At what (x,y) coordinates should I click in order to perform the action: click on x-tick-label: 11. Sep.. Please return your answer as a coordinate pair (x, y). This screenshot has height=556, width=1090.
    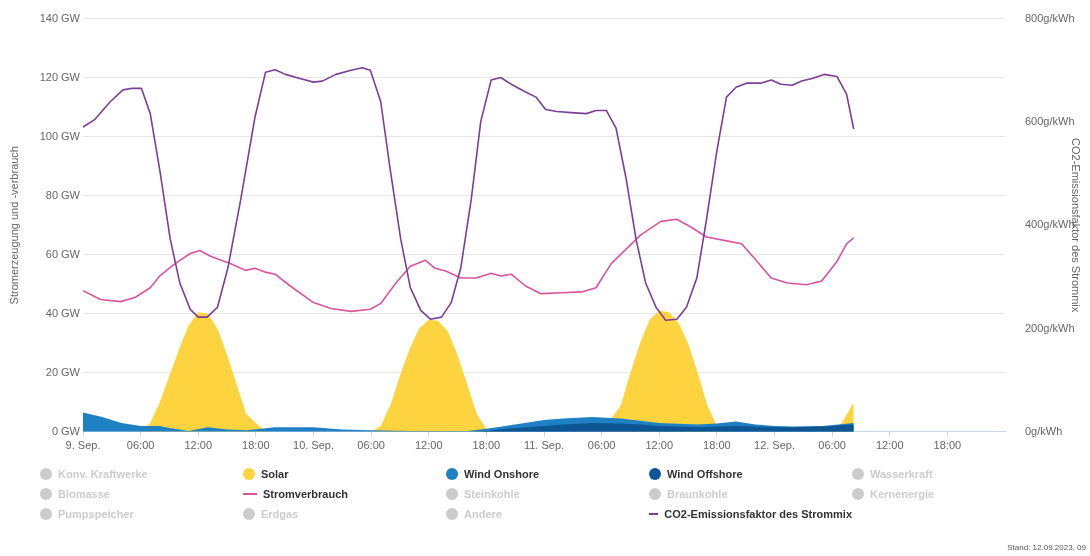
    Looking at the image, I should click on (544, 445).